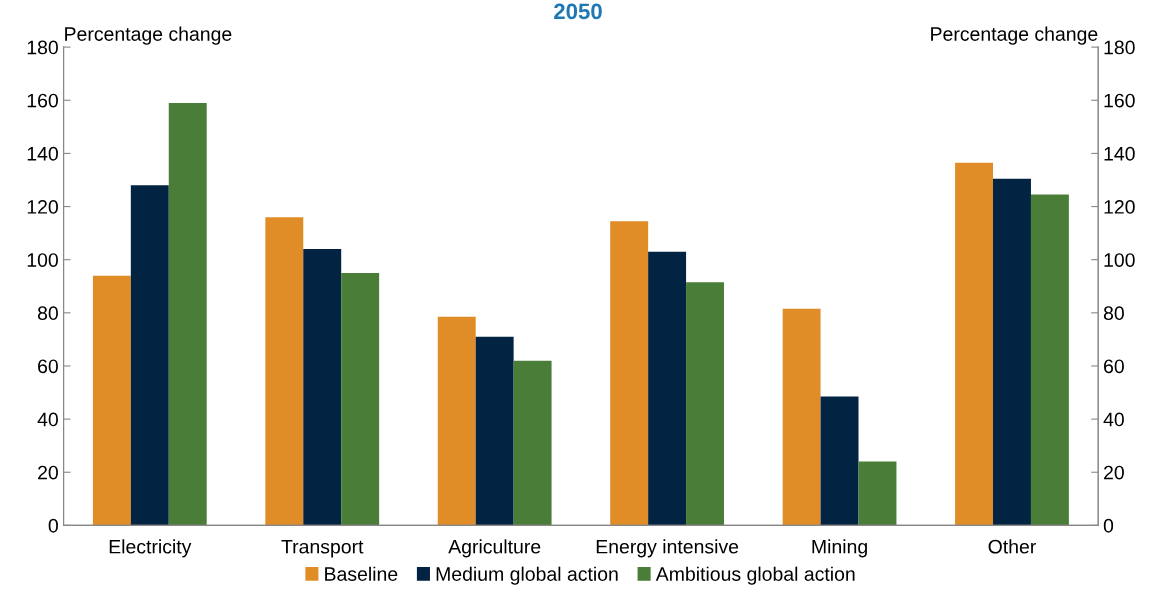 The width and height of the screenshot is (1156, 589). I want to click on chart-title: 2050, so click(578, 11).